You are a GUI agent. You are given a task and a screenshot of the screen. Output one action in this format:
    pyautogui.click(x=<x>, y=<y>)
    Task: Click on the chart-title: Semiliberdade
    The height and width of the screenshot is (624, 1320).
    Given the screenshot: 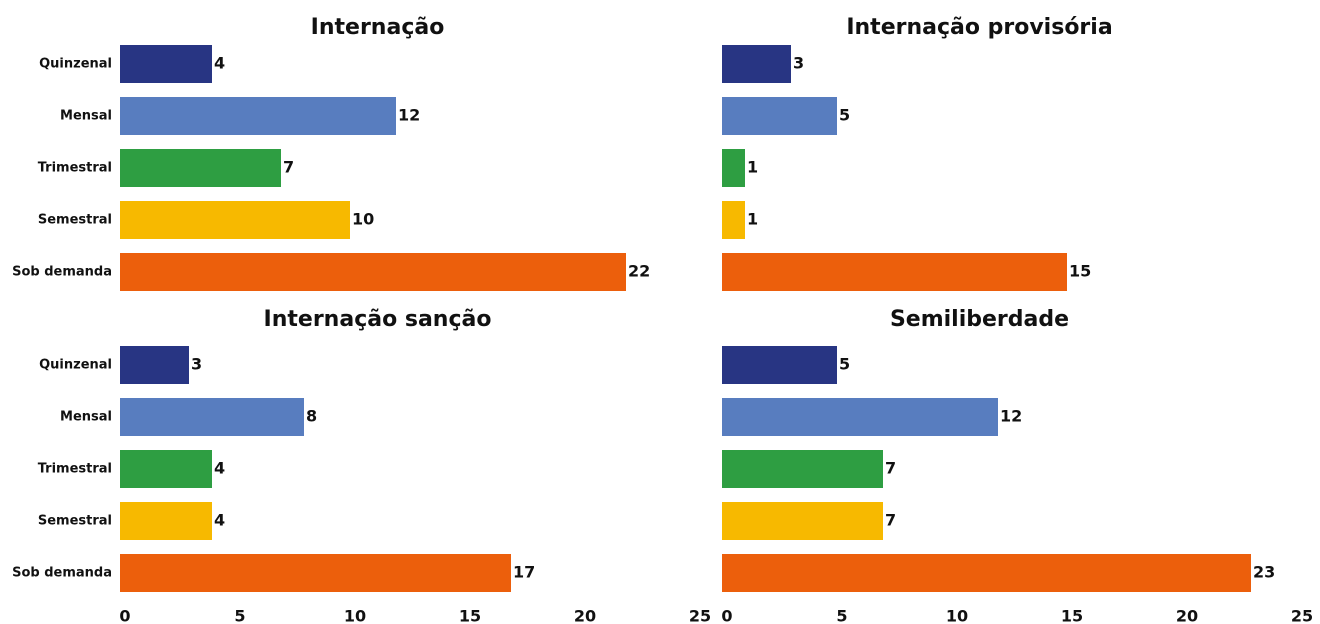 What is the action you would take?
    pyautogui.click(x=979, y=319)
    